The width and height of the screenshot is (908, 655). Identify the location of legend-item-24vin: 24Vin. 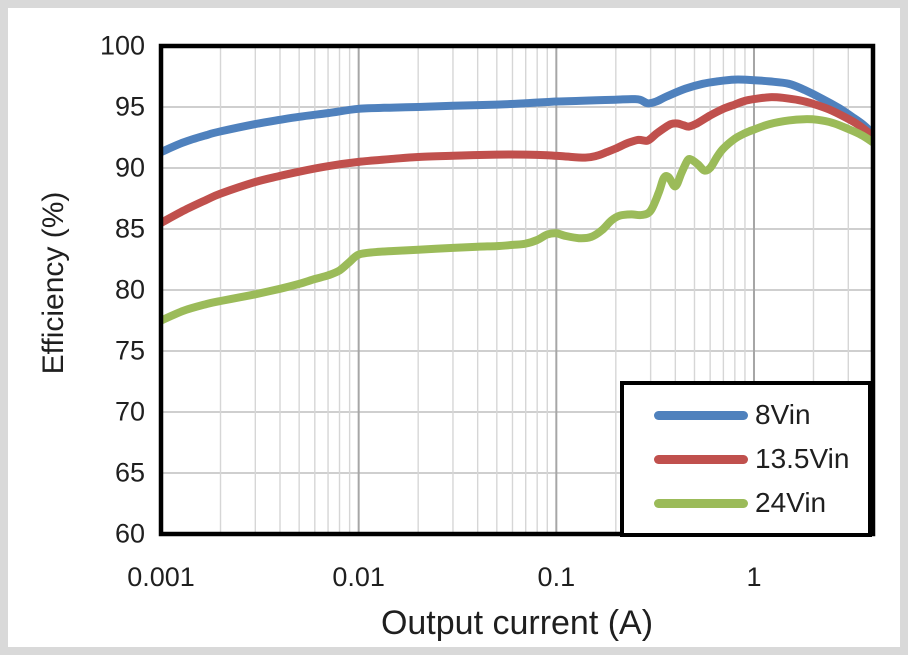
(761, 503).